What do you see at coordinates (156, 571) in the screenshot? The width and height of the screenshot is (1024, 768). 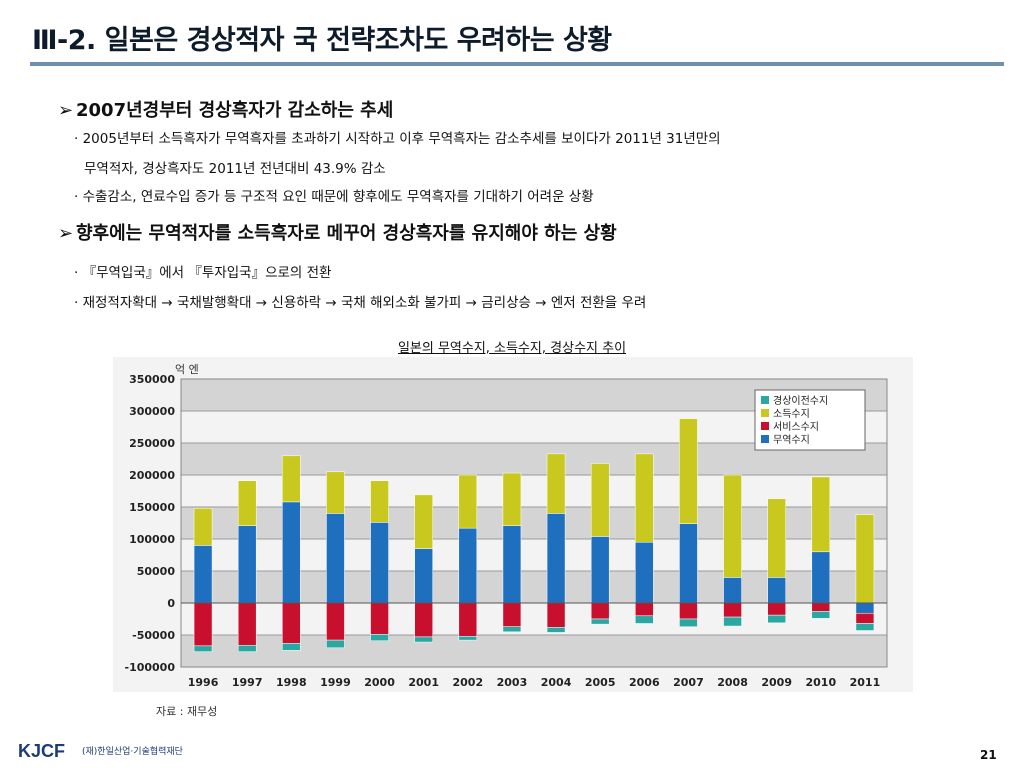 I see `y-tick-label: 50000` at bounding box center [156, 571].